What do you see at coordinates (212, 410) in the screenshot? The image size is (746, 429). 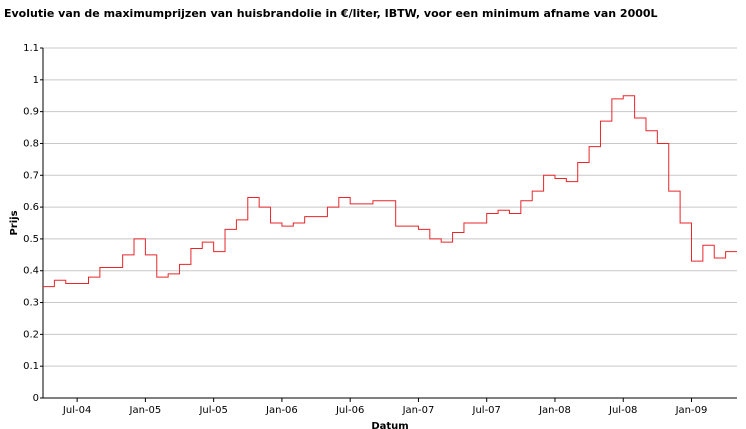 I see `x-tick-label: Jul-05` at bounding box center [212, 410].